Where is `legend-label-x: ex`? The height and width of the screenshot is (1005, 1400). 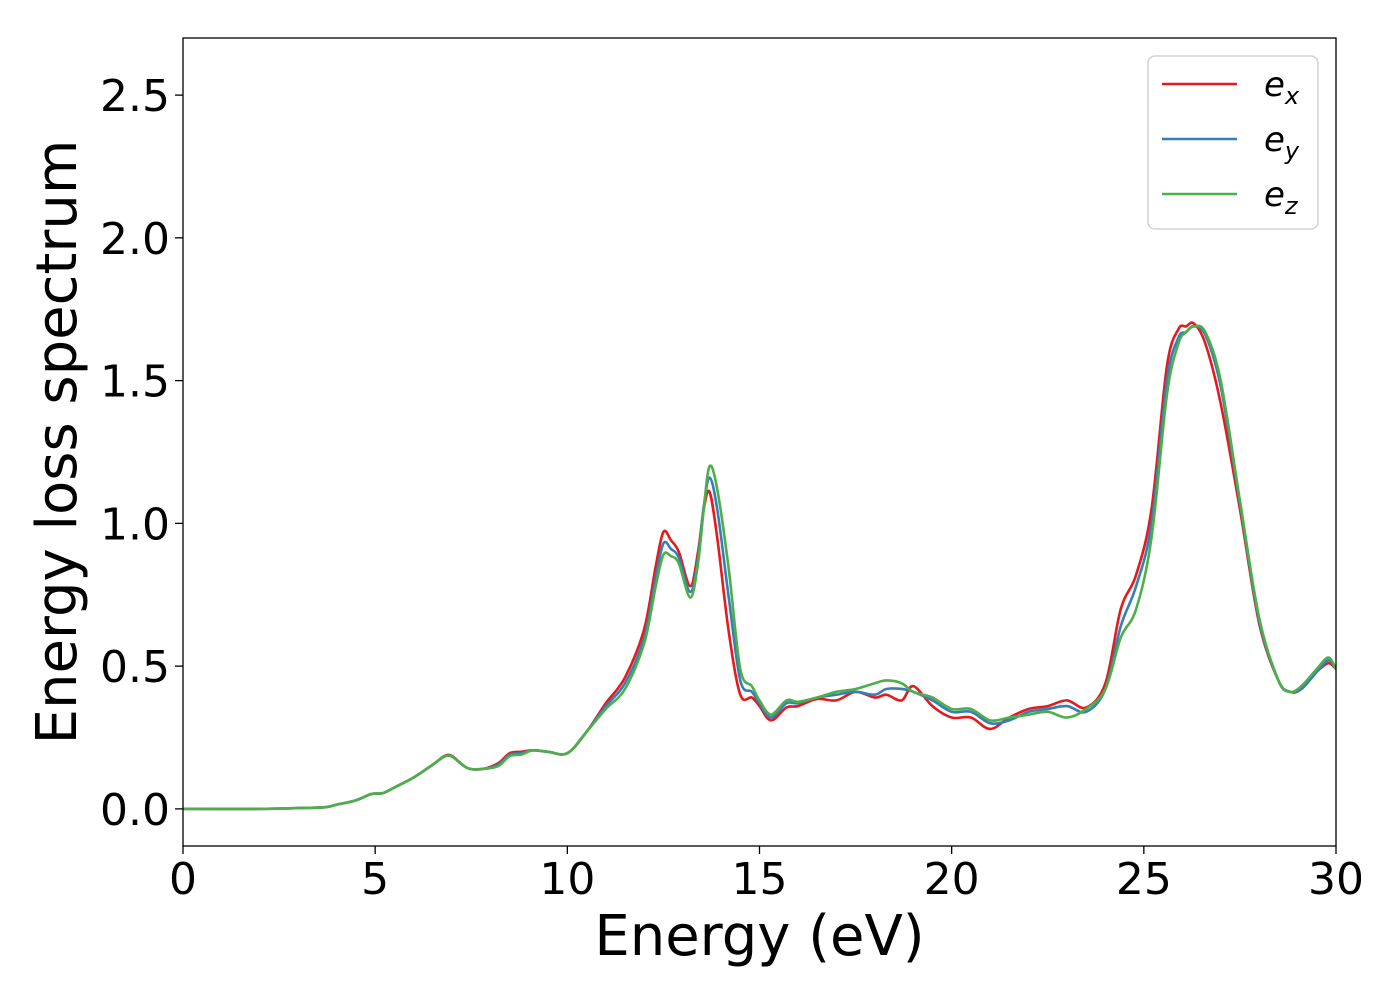
legend-label-x: ex is located at coordinates (1282, 87).